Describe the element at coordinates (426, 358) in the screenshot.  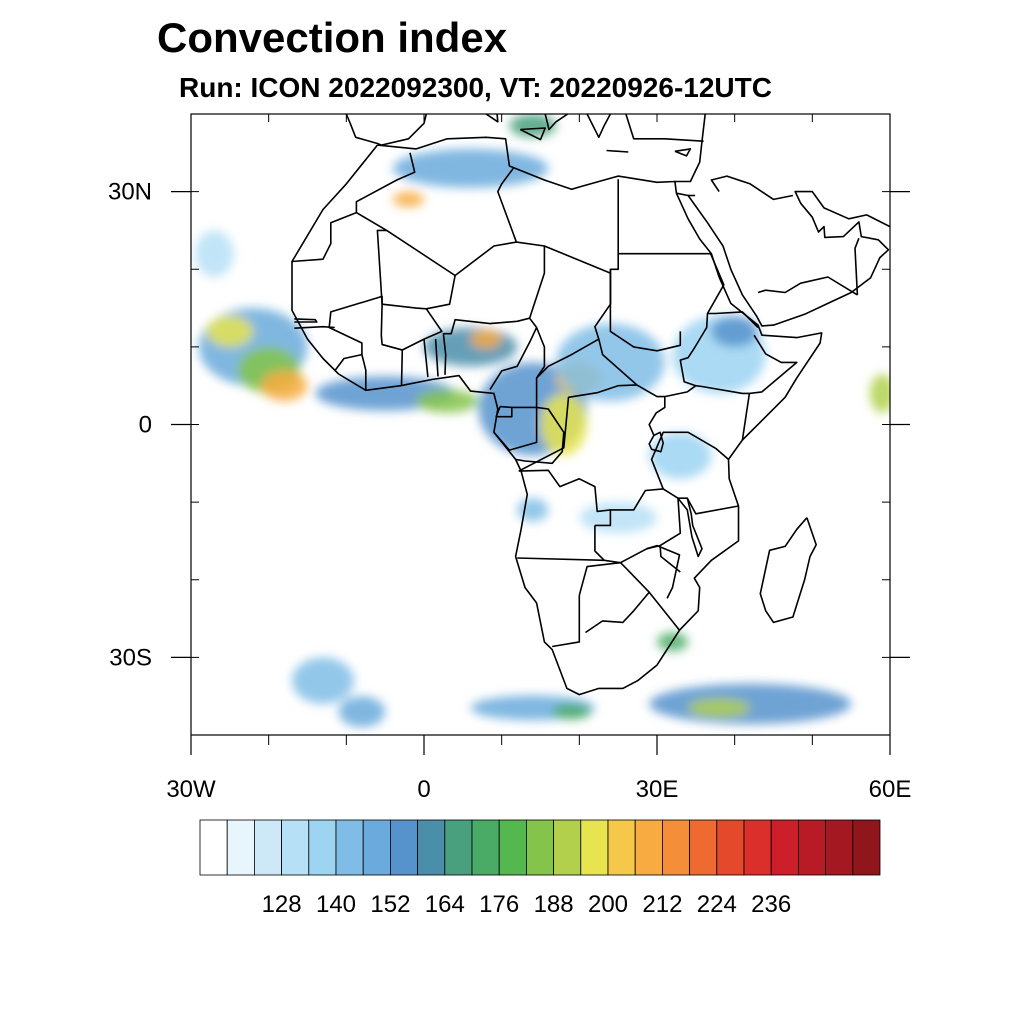
I see `border-ghana-togo` at that location.